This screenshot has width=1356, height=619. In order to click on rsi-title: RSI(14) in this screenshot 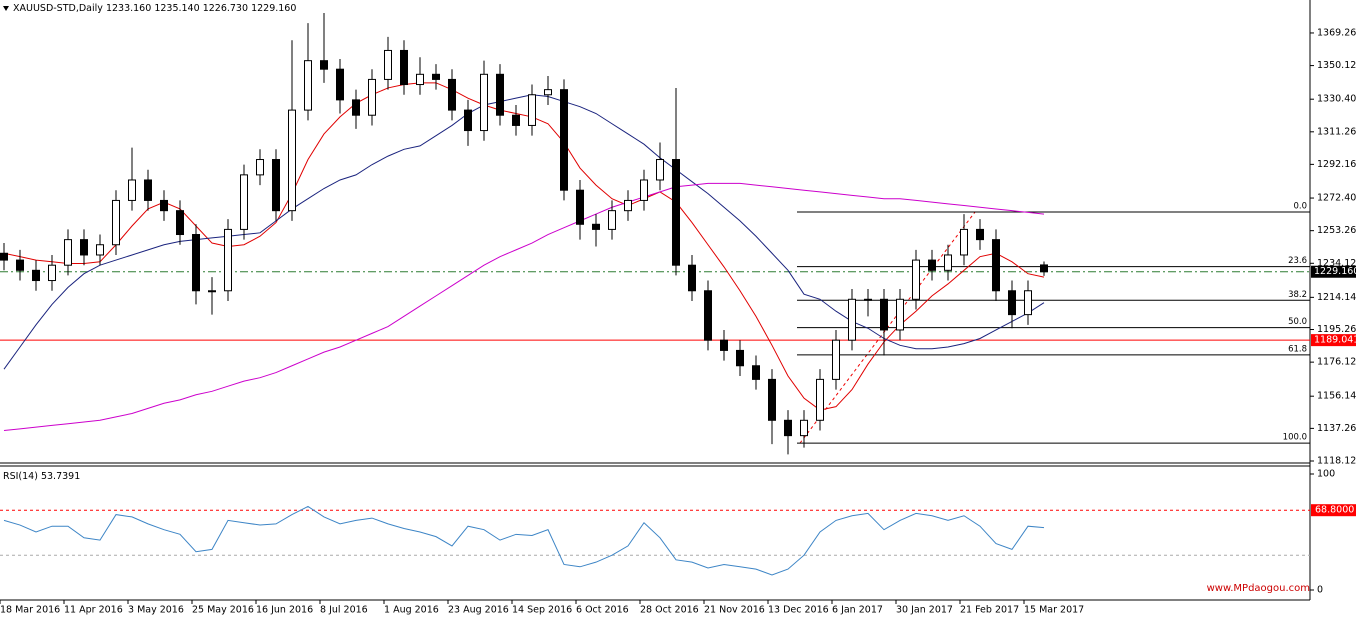, I will do `click(20, 476)`.